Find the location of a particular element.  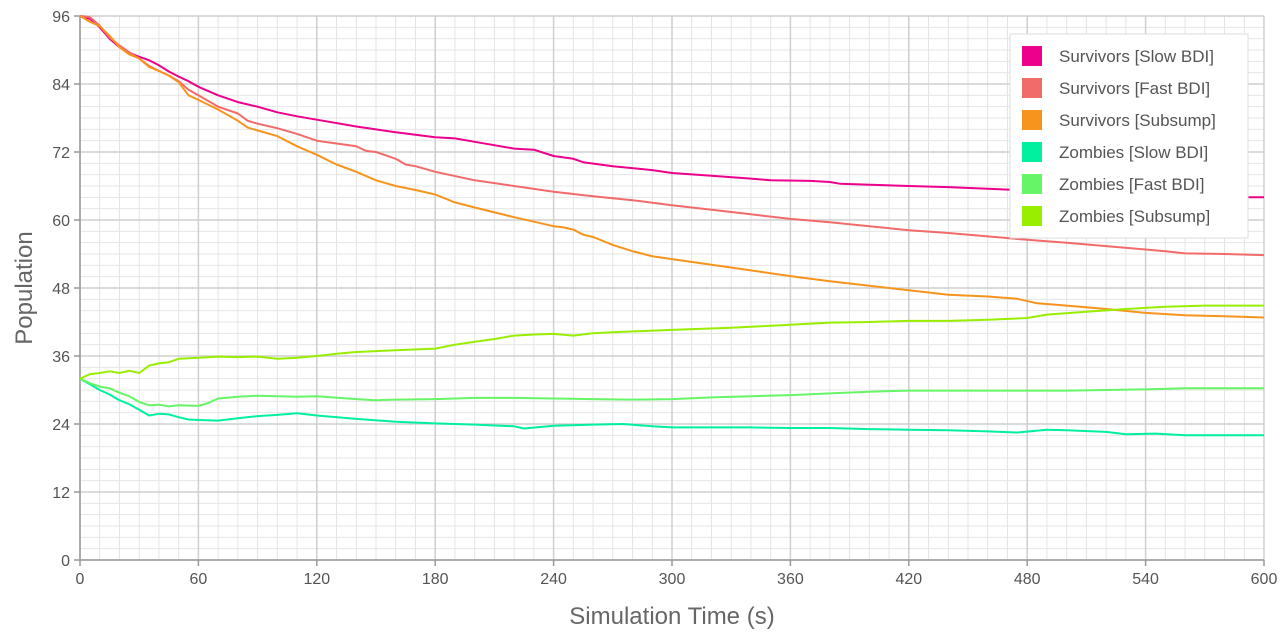

y-tick-label: 48 is located at coordinates (61, 289).